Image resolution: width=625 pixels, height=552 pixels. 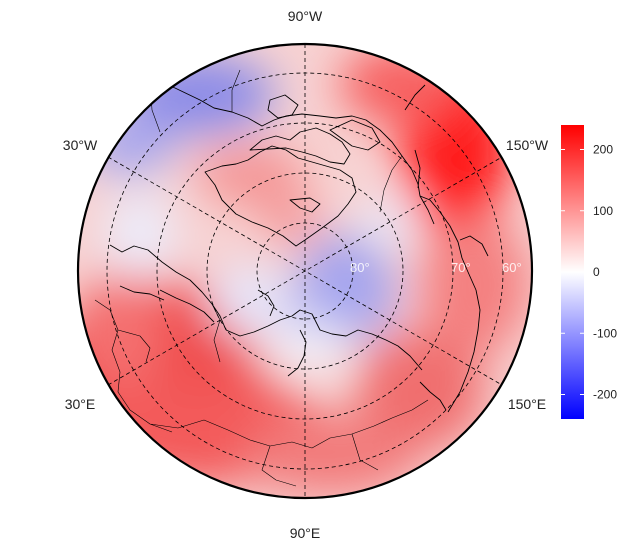 I want to click on asia-pacific-coast, so click(x=450, y=351).